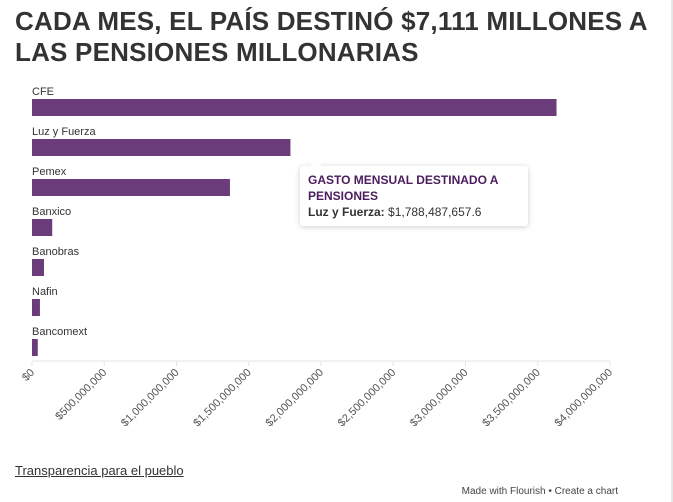 The height and width of the screenshot is (502, 673). What do you see at coordinates (59, 332) in the screenshot?
I see `category-label: Bancomext` at bounding box center [59, 332].